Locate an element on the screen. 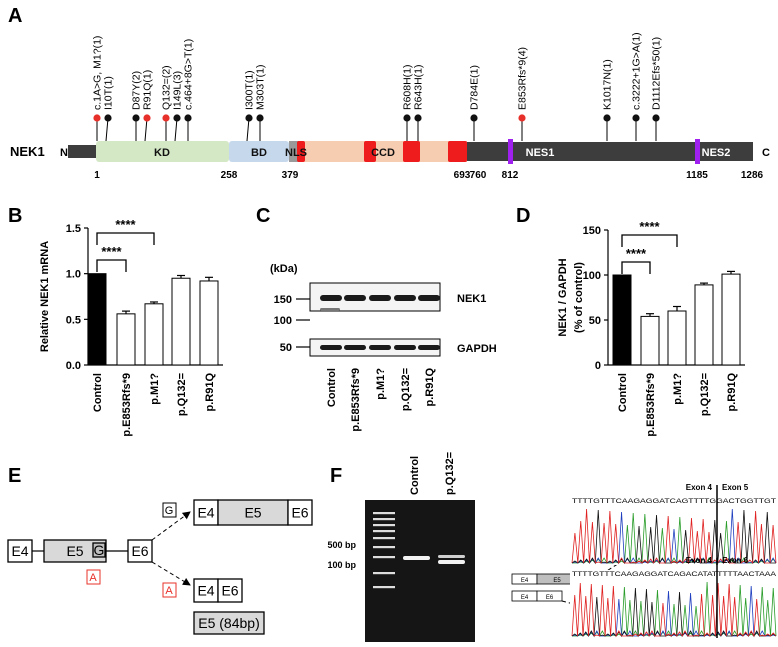 The width and height of the screenshot is (778, 647). base-label: G is located at coordinates (99, 550).